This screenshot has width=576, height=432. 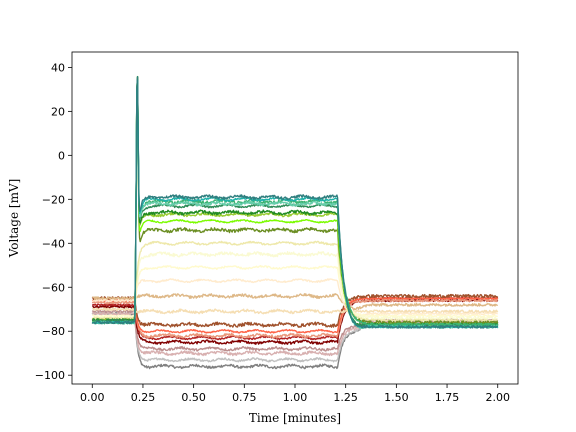 What do you see at coordinates (61, 155) in the screenshot?
I see `y-tick-label: 0` at bounding box center [61, 155].